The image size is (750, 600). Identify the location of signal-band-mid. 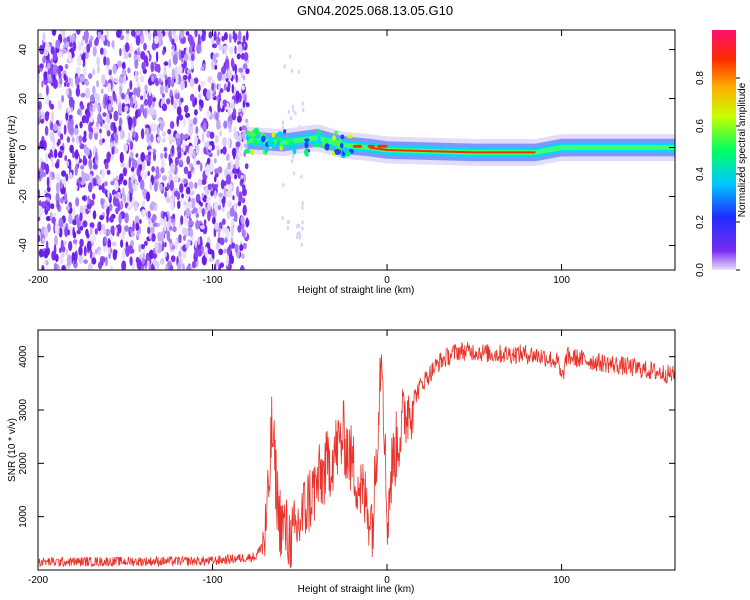
(461, 145).